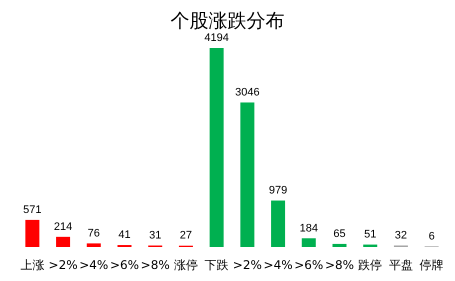 Image resolution: width=455 pixels, height=281 pixels. What do you see at coordinates (227, 21) in the screenshot?
I see `chart-title: 个股涨跌分布` at bounding box center [227, 21].